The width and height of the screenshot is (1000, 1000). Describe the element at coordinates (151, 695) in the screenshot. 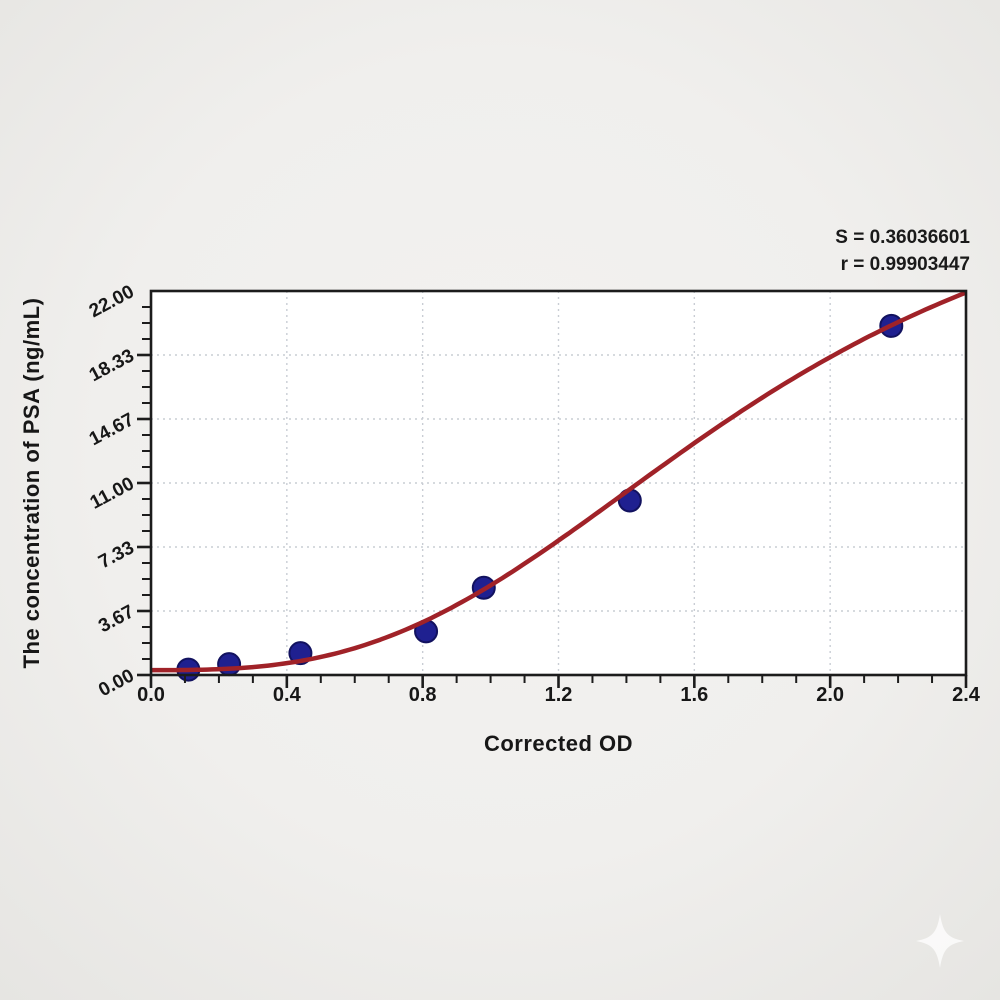

I see `x-tick-label: 0.0` at that location.